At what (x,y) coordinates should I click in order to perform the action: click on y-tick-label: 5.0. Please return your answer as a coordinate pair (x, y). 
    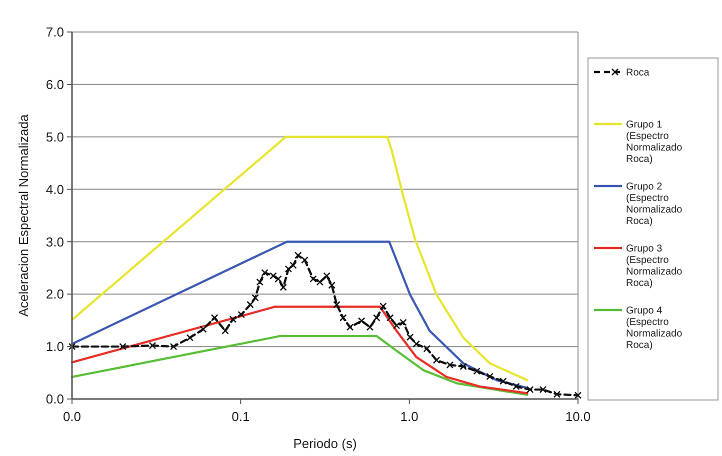
    Looking at the image, I should click on (55, 136).